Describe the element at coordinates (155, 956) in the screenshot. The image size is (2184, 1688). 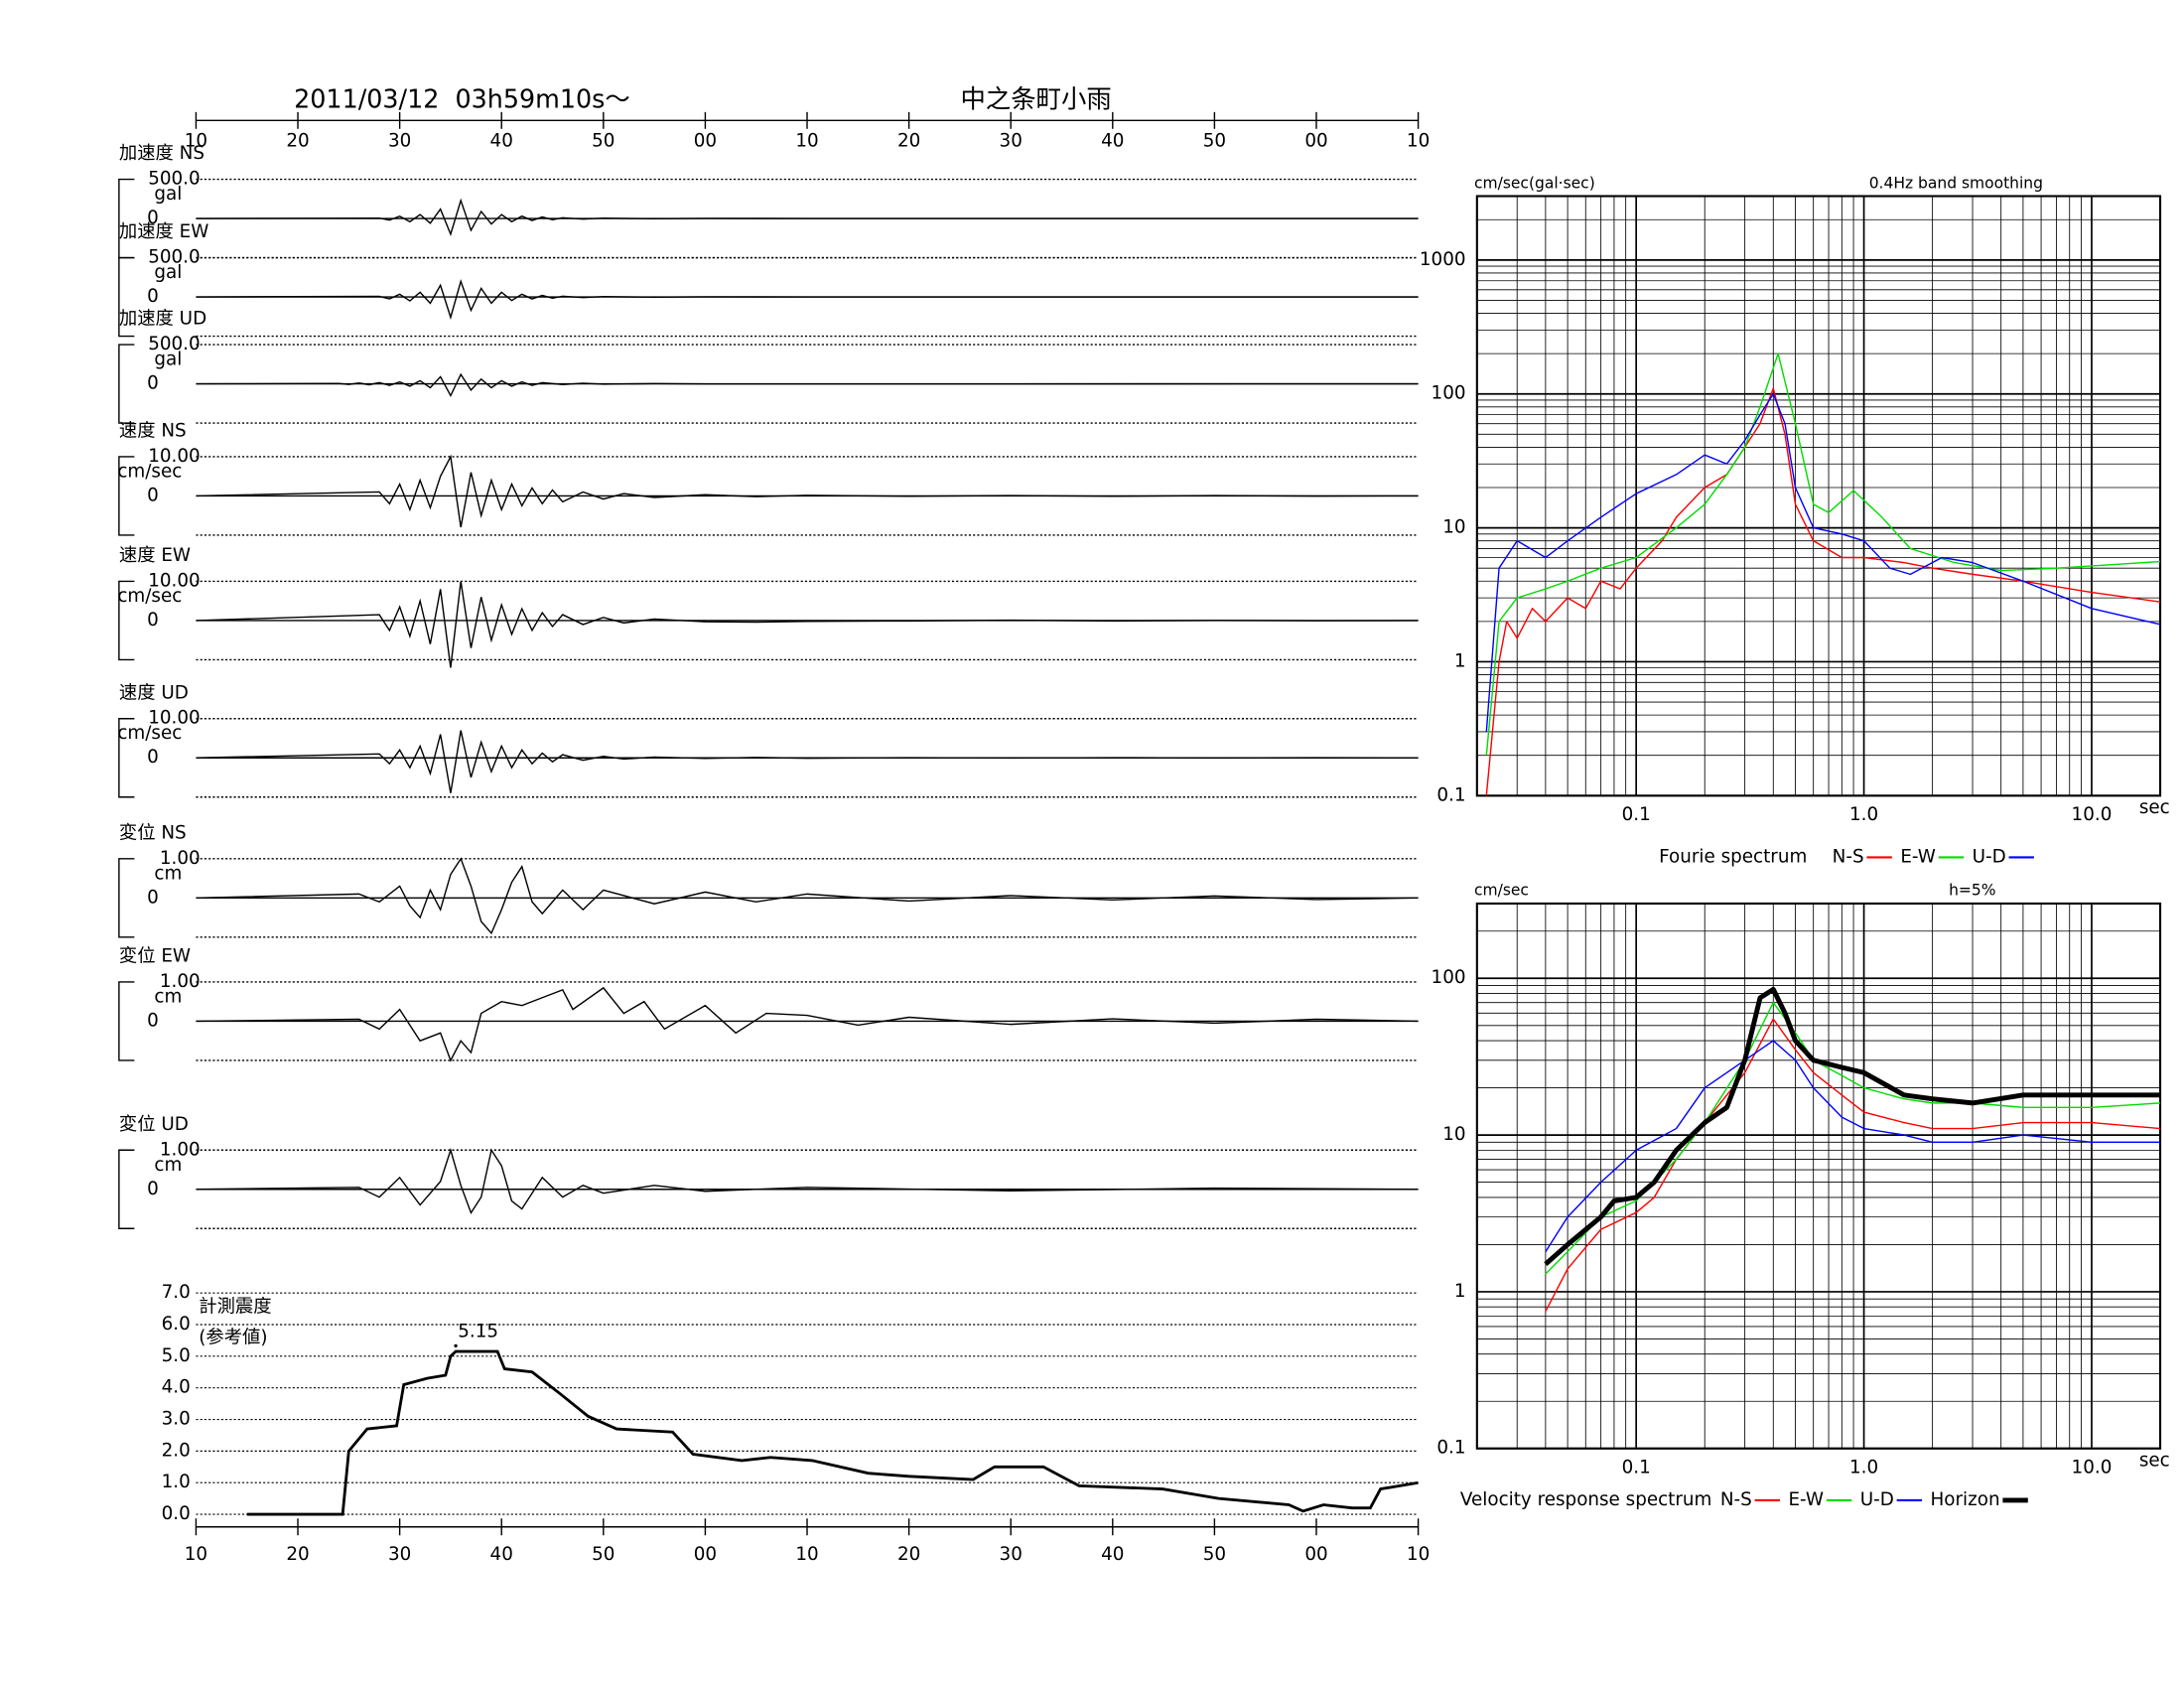
I see `panel-title: 変位 EW` at that location.